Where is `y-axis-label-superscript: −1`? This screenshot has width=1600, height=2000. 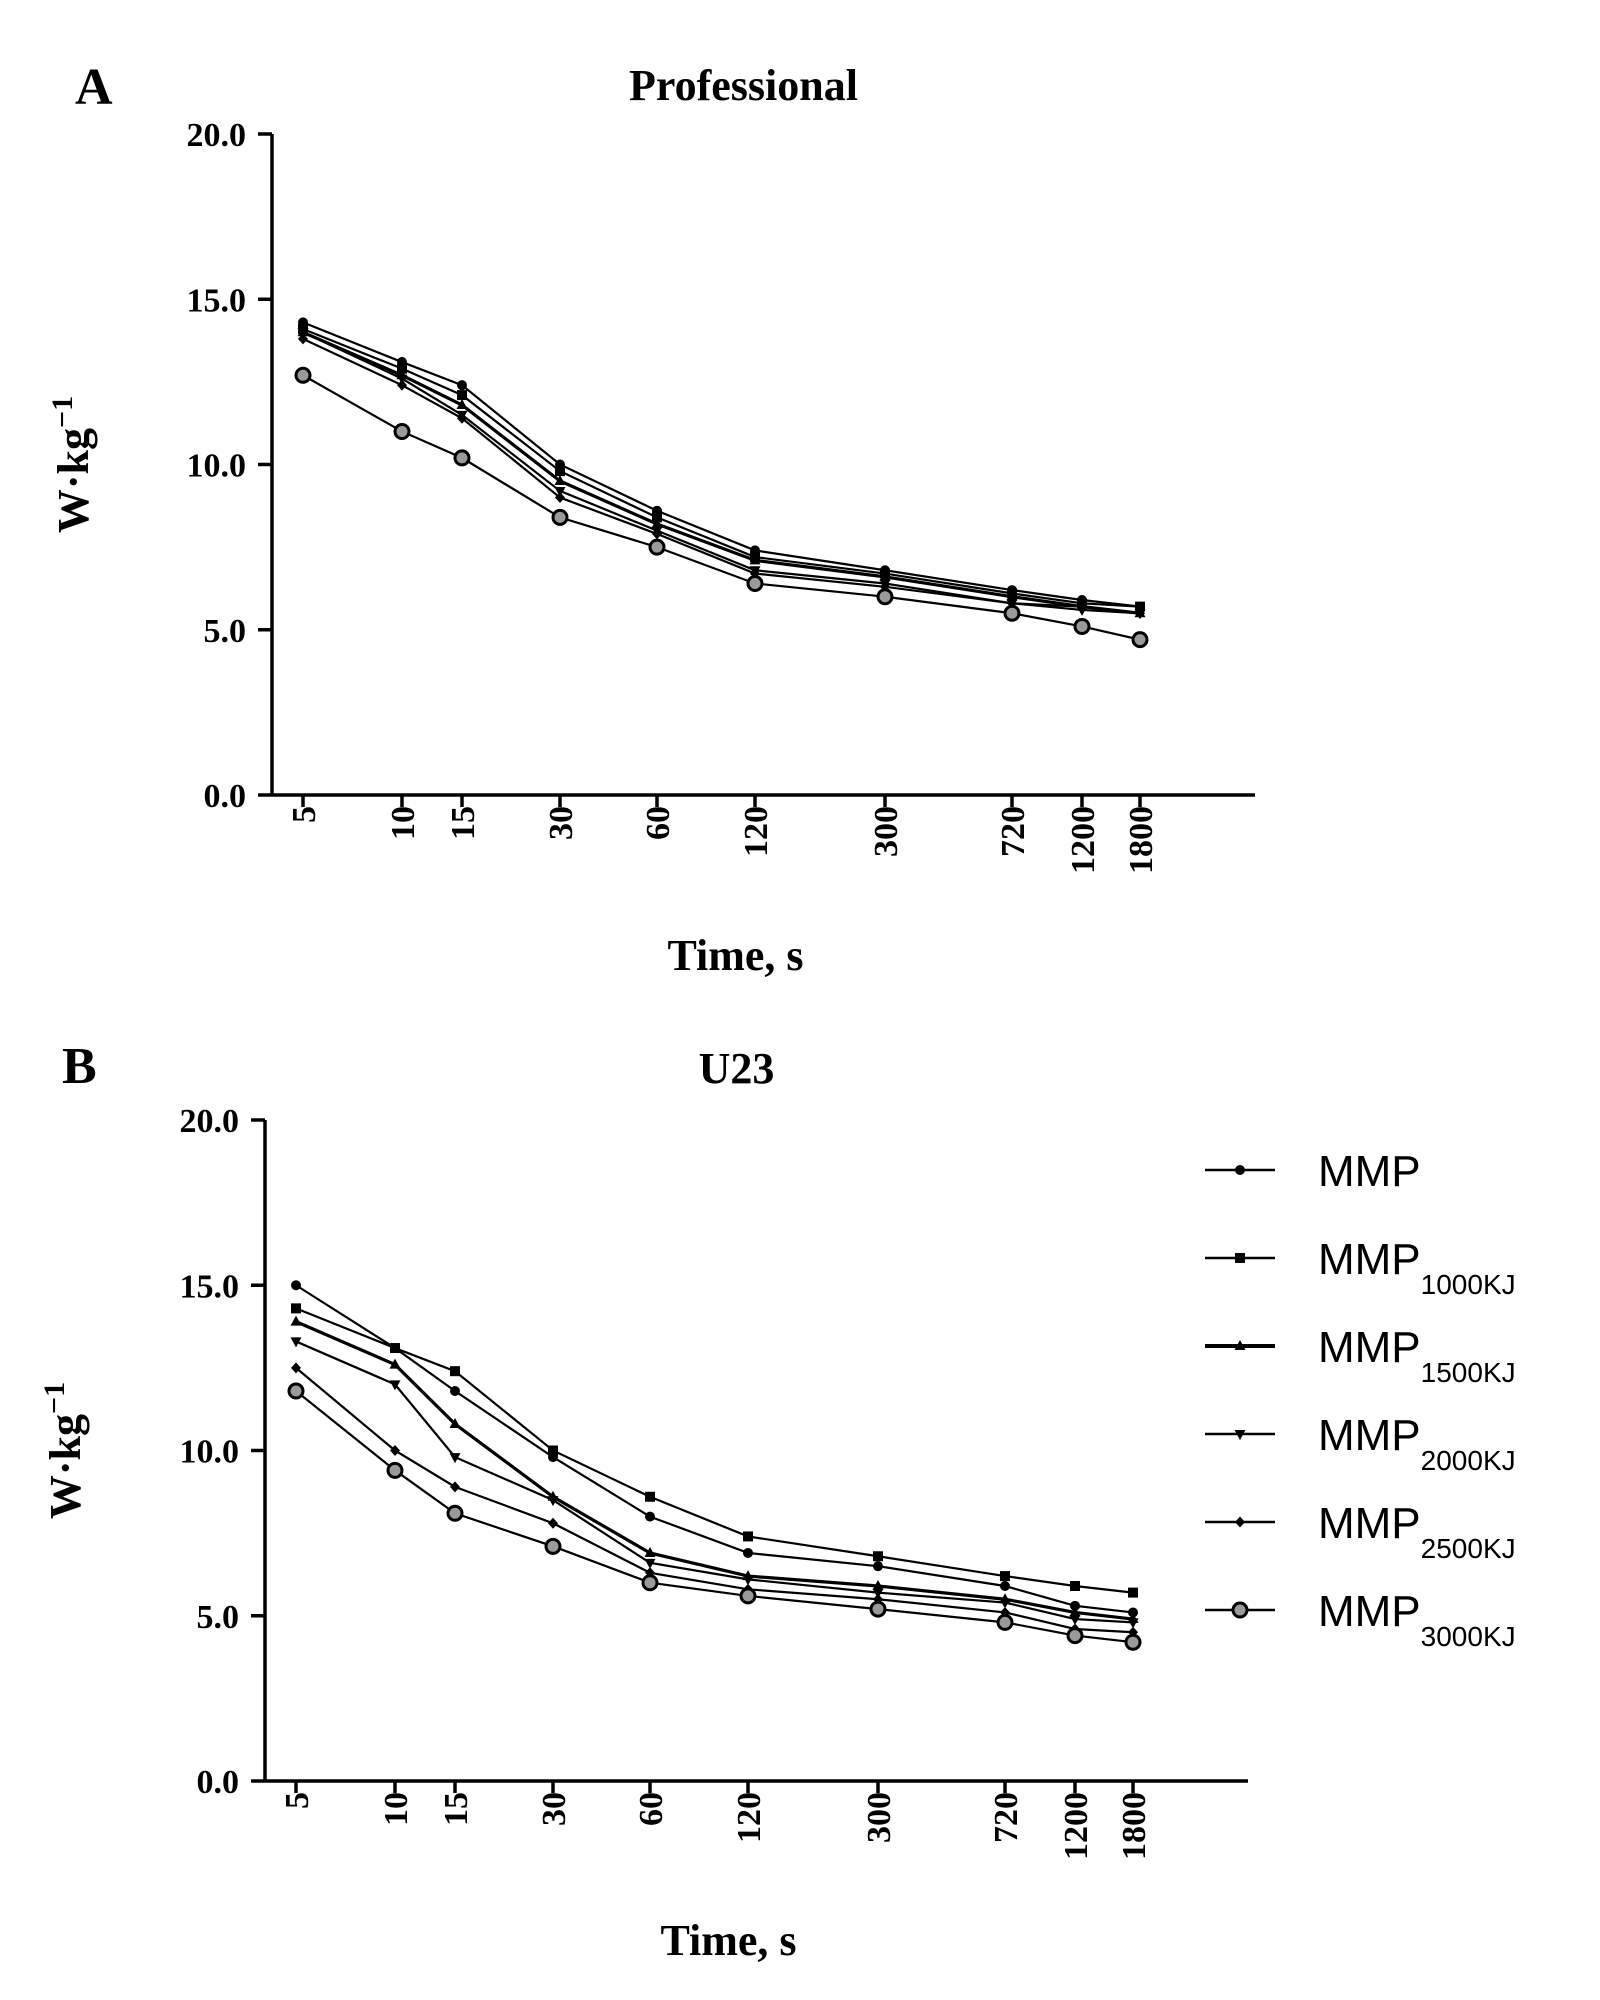 y-axis-label-superscript: −1 is located at coordinates (54, 1398).